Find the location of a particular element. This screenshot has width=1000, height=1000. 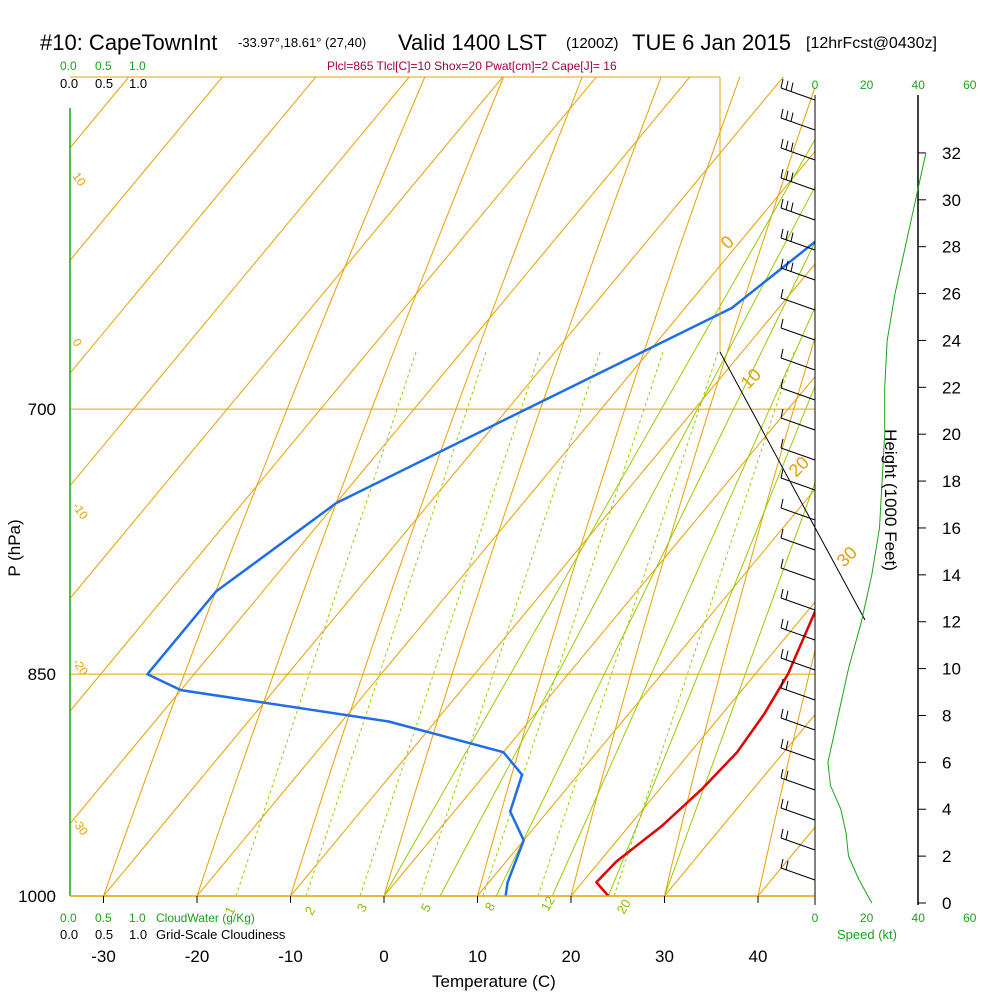

speed-tick-top: 20 is located at coordinates (867, 85).